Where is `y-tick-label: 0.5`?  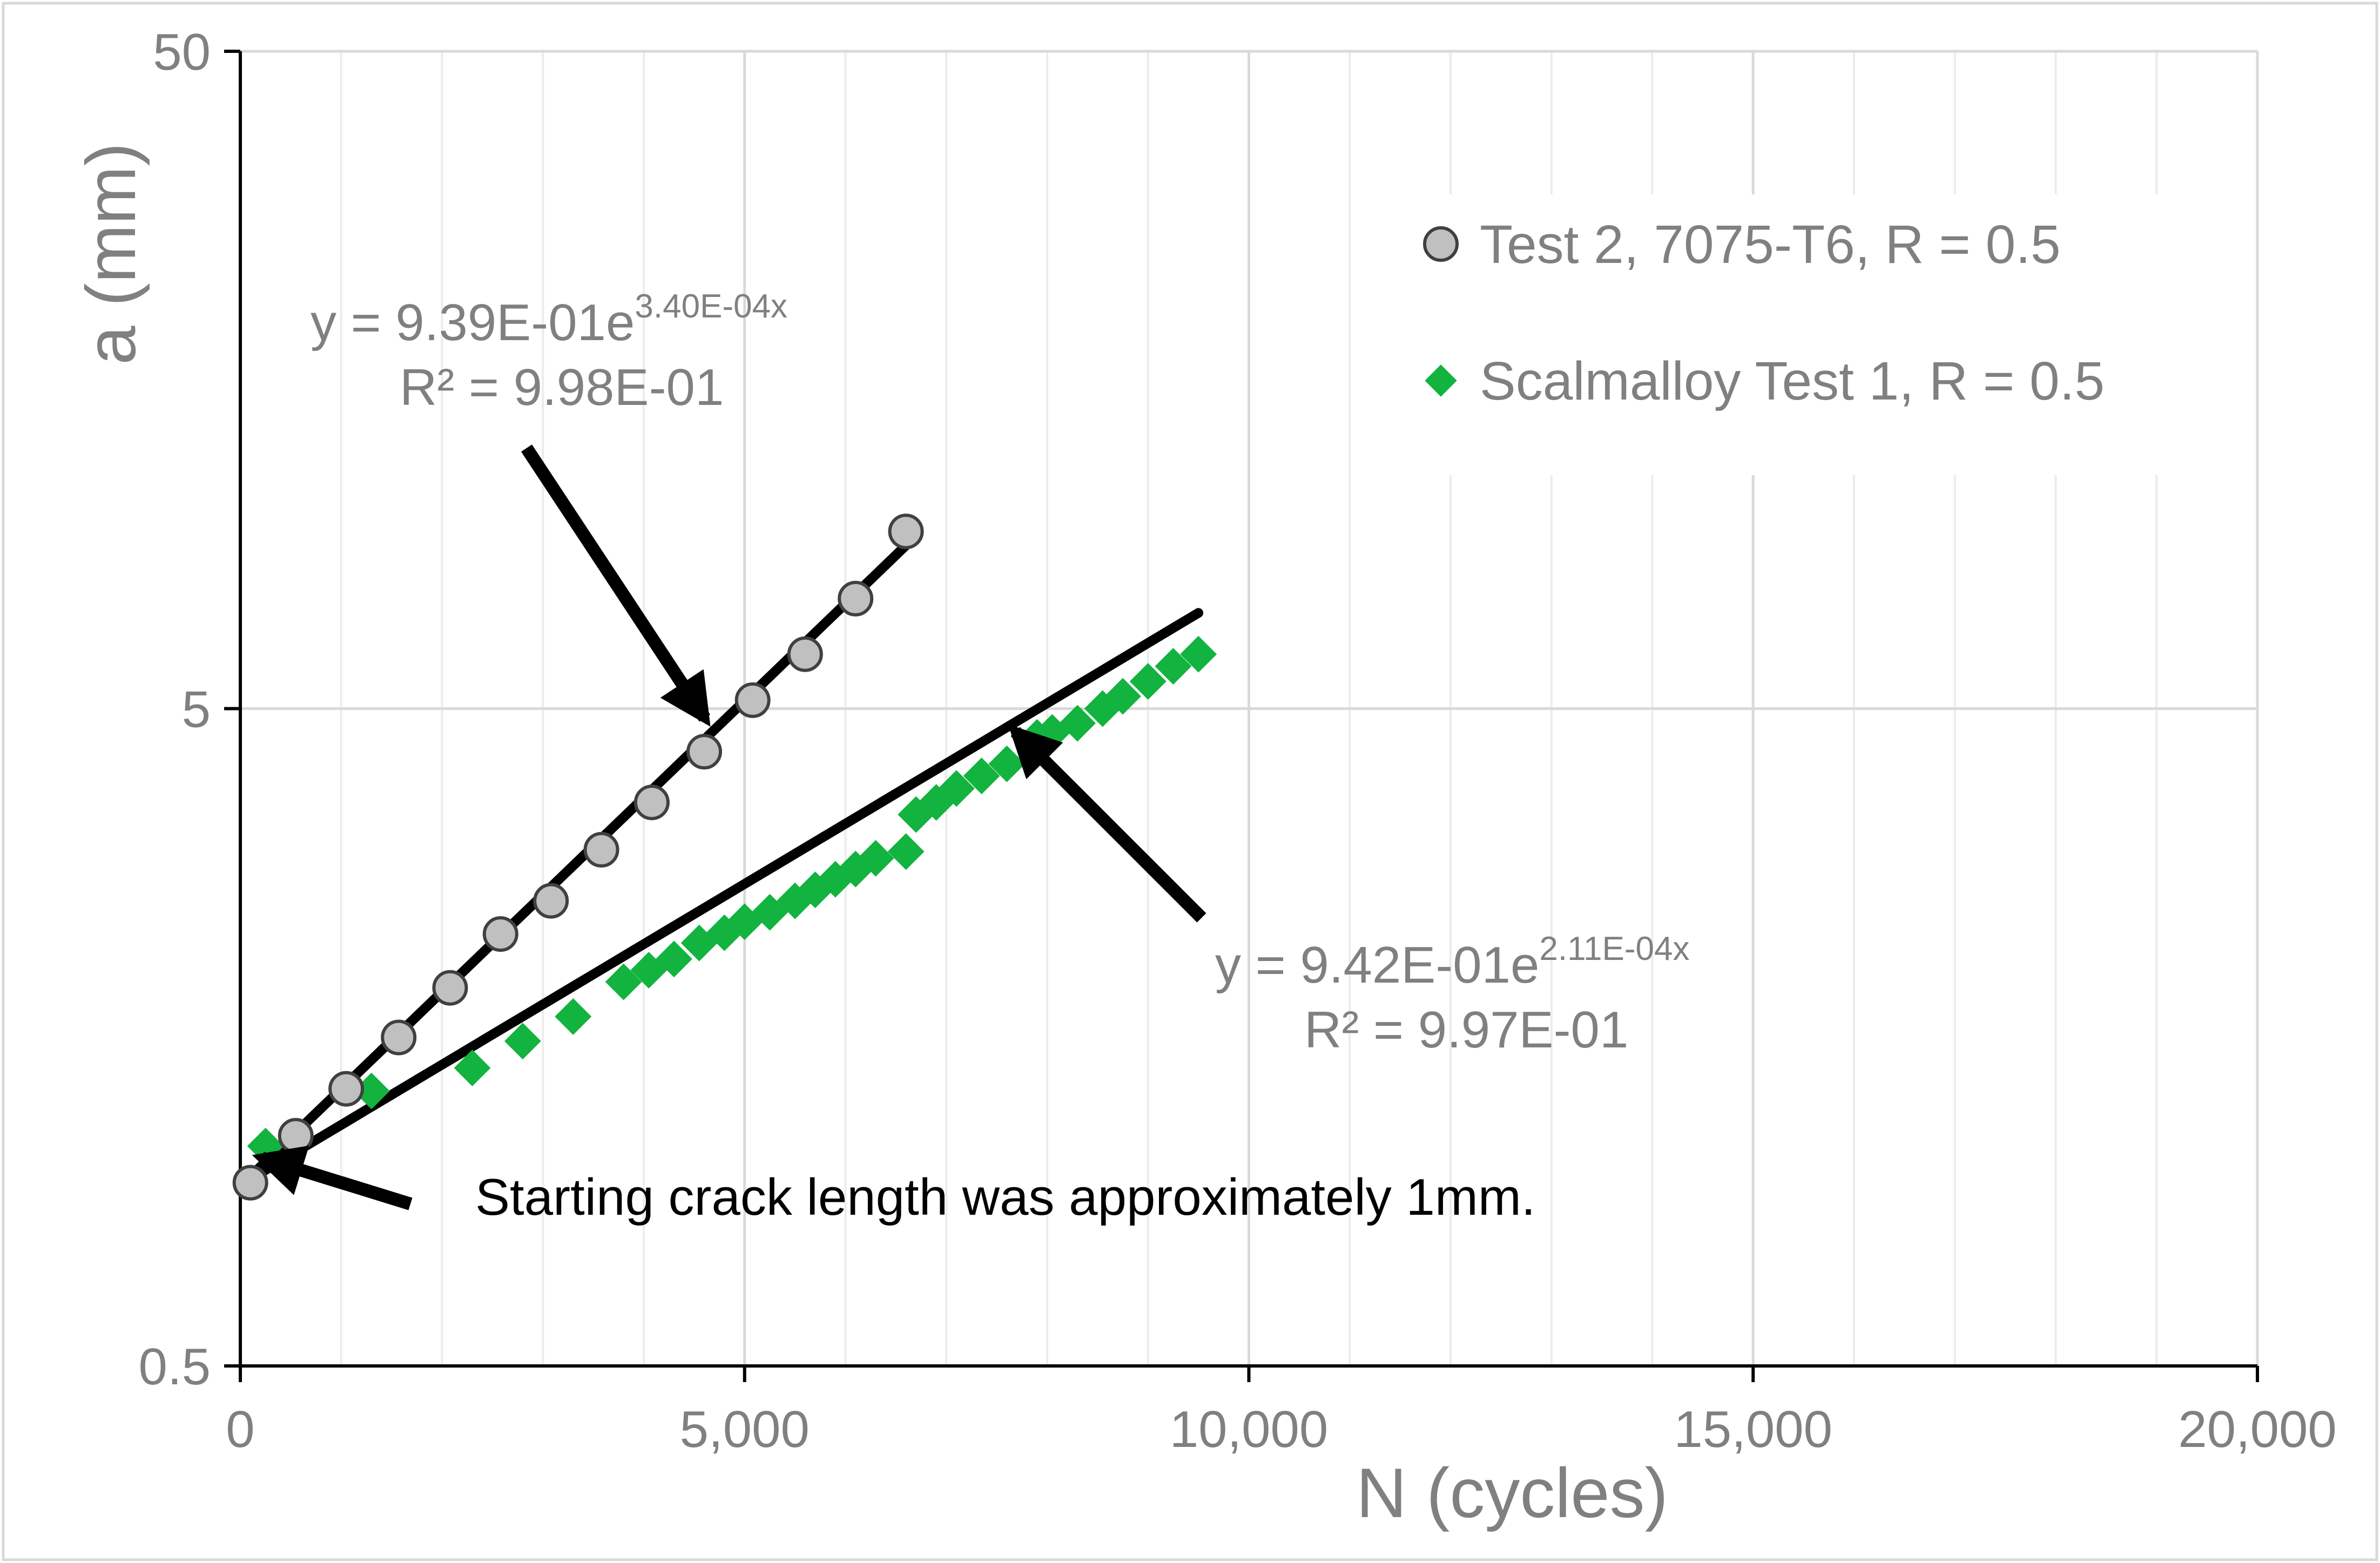
y-tick-label: 0.5 is located at coordinates (175, 1367).